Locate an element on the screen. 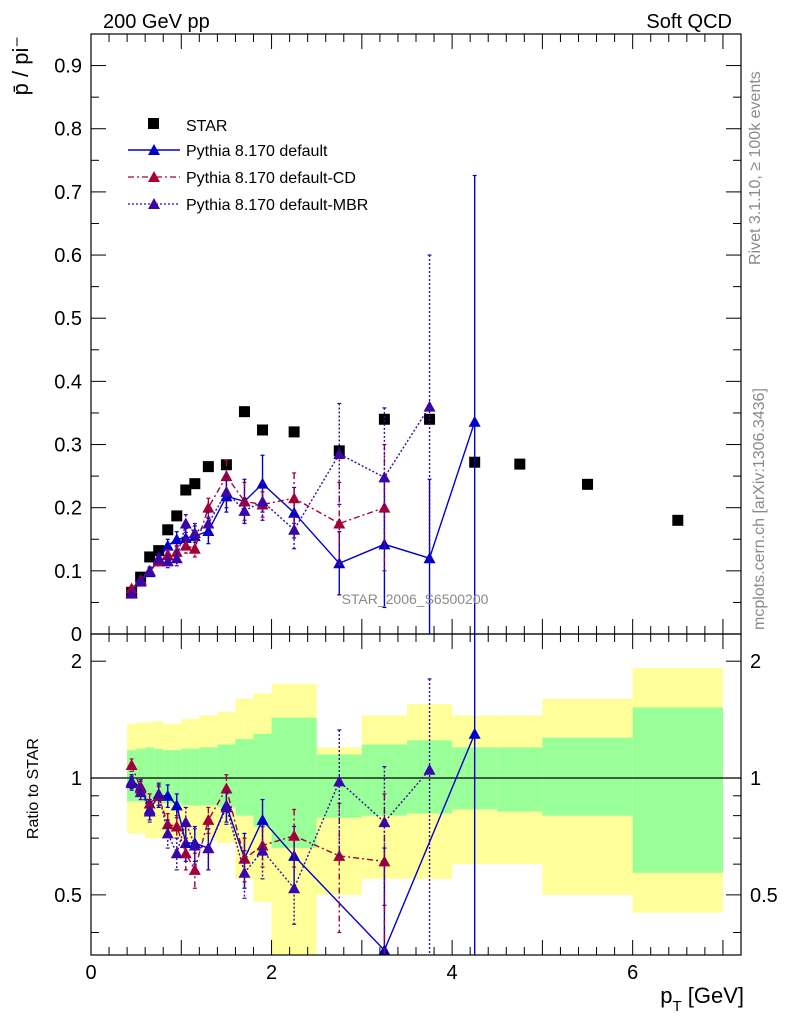 Image resolution: width=786 pixels, height=1024 pixels. star-data is located at coordinates (405, 502).